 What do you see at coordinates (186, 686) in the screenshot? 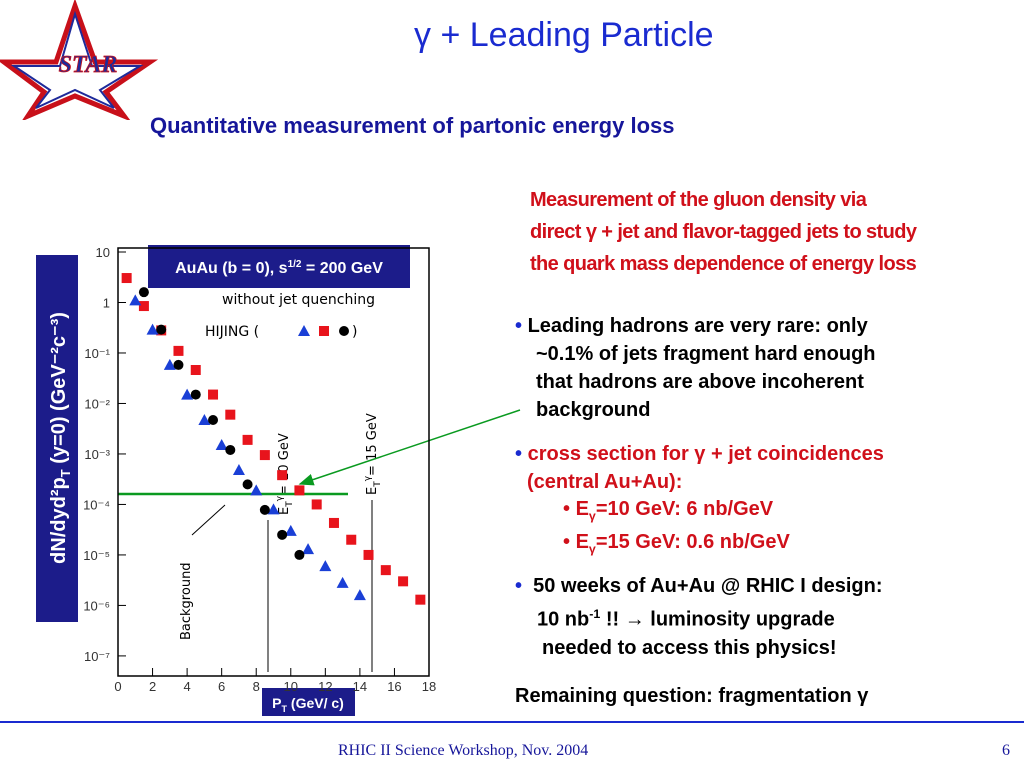
I see `x-tick-label: 4` at bounding box center [186, 686].